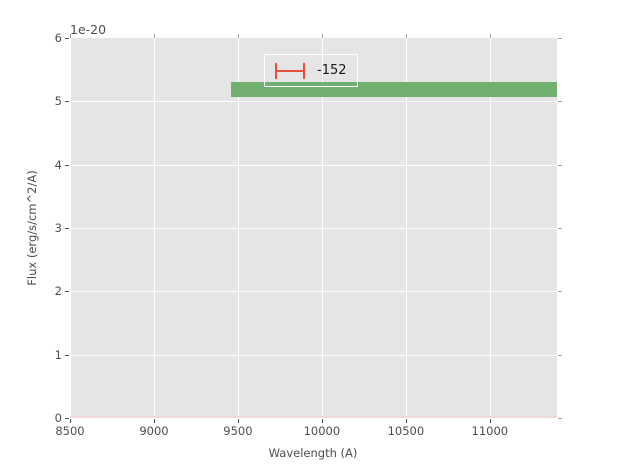 The image size is (617, 467). I want to click on y-tick-label: 6, so click(58, 38).